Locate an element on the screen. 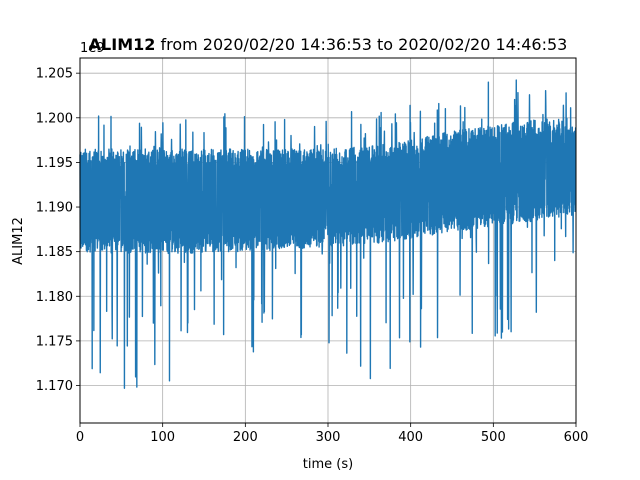 The image size is (640, 480). x-tick-label: 100 is located at coordinates (162, 437).